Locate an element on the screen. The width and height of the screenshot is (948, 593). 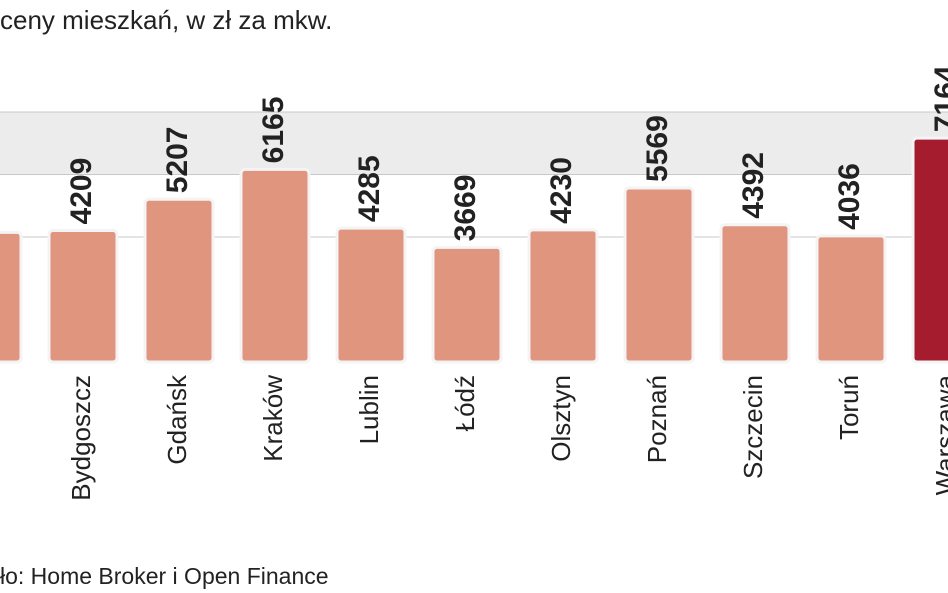
value-label: 4209 is located at coordinates (81, 191).